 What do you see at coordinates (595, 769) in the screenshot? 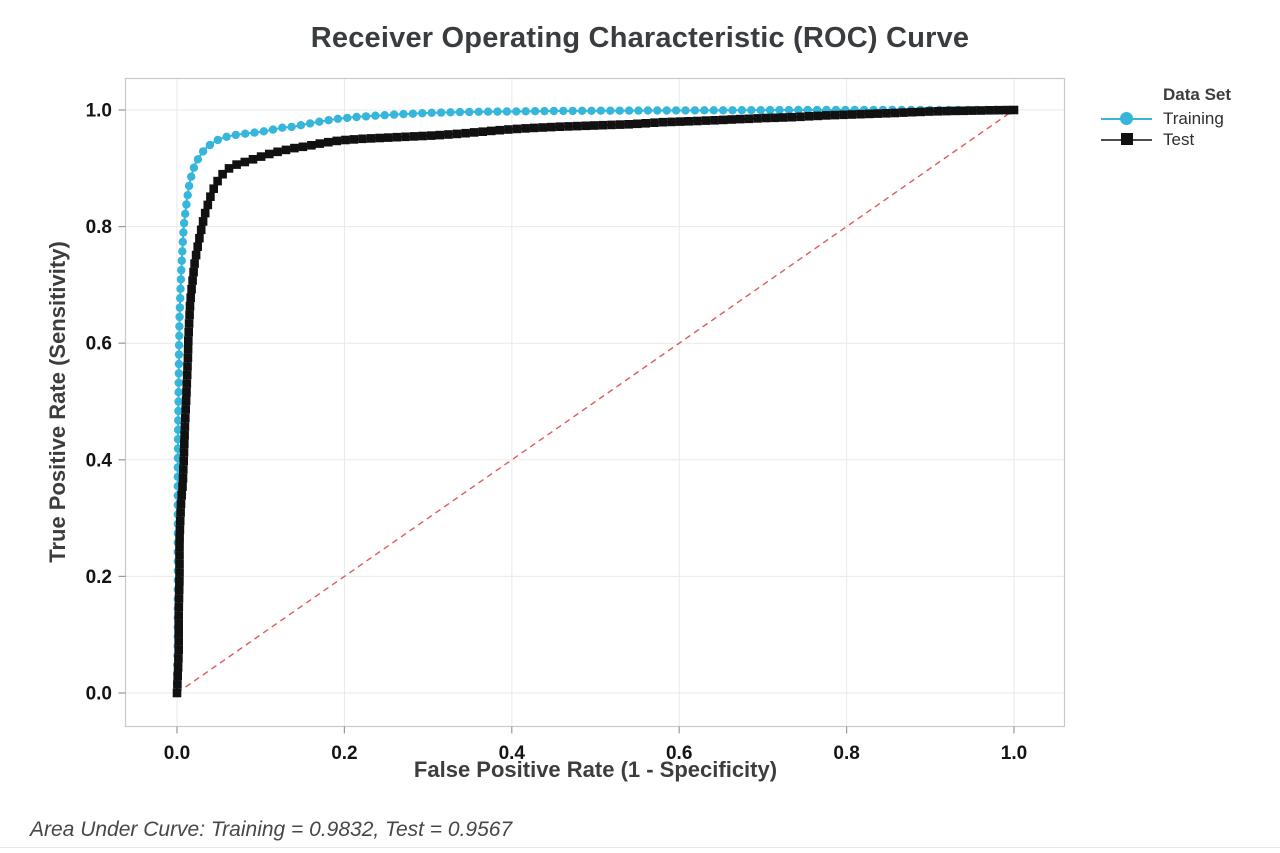
I see `x-axis-title: False Positive Rate (1 - Specificity)` at bounding box center [595, 769].